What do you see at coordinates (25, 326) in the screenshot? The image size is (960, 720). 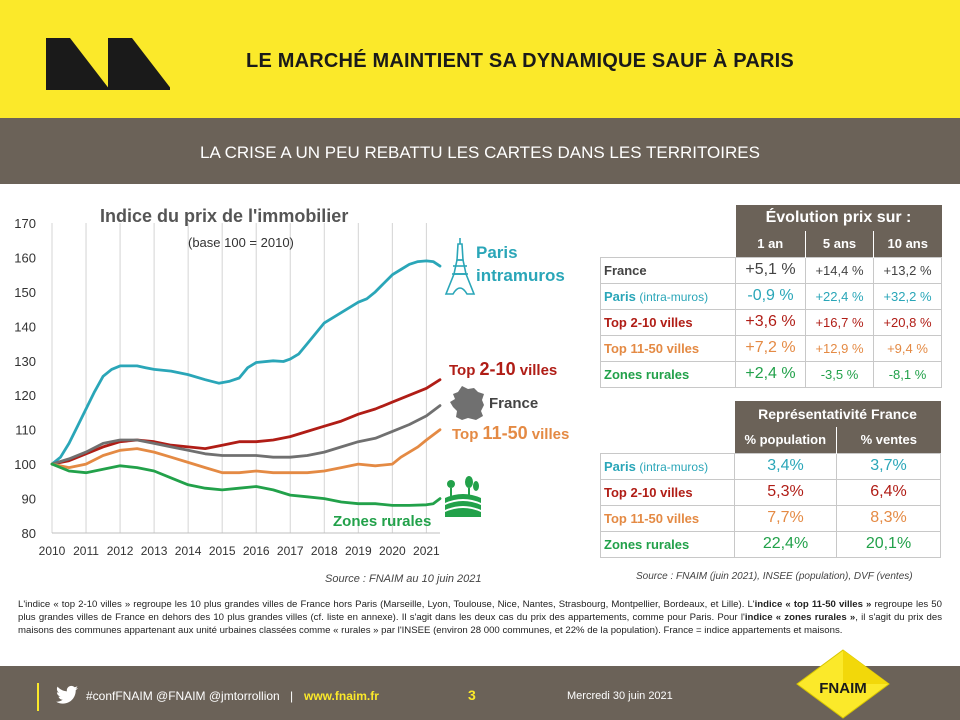 I see `y-tick-label: 140` at bounding box center [25, 326].